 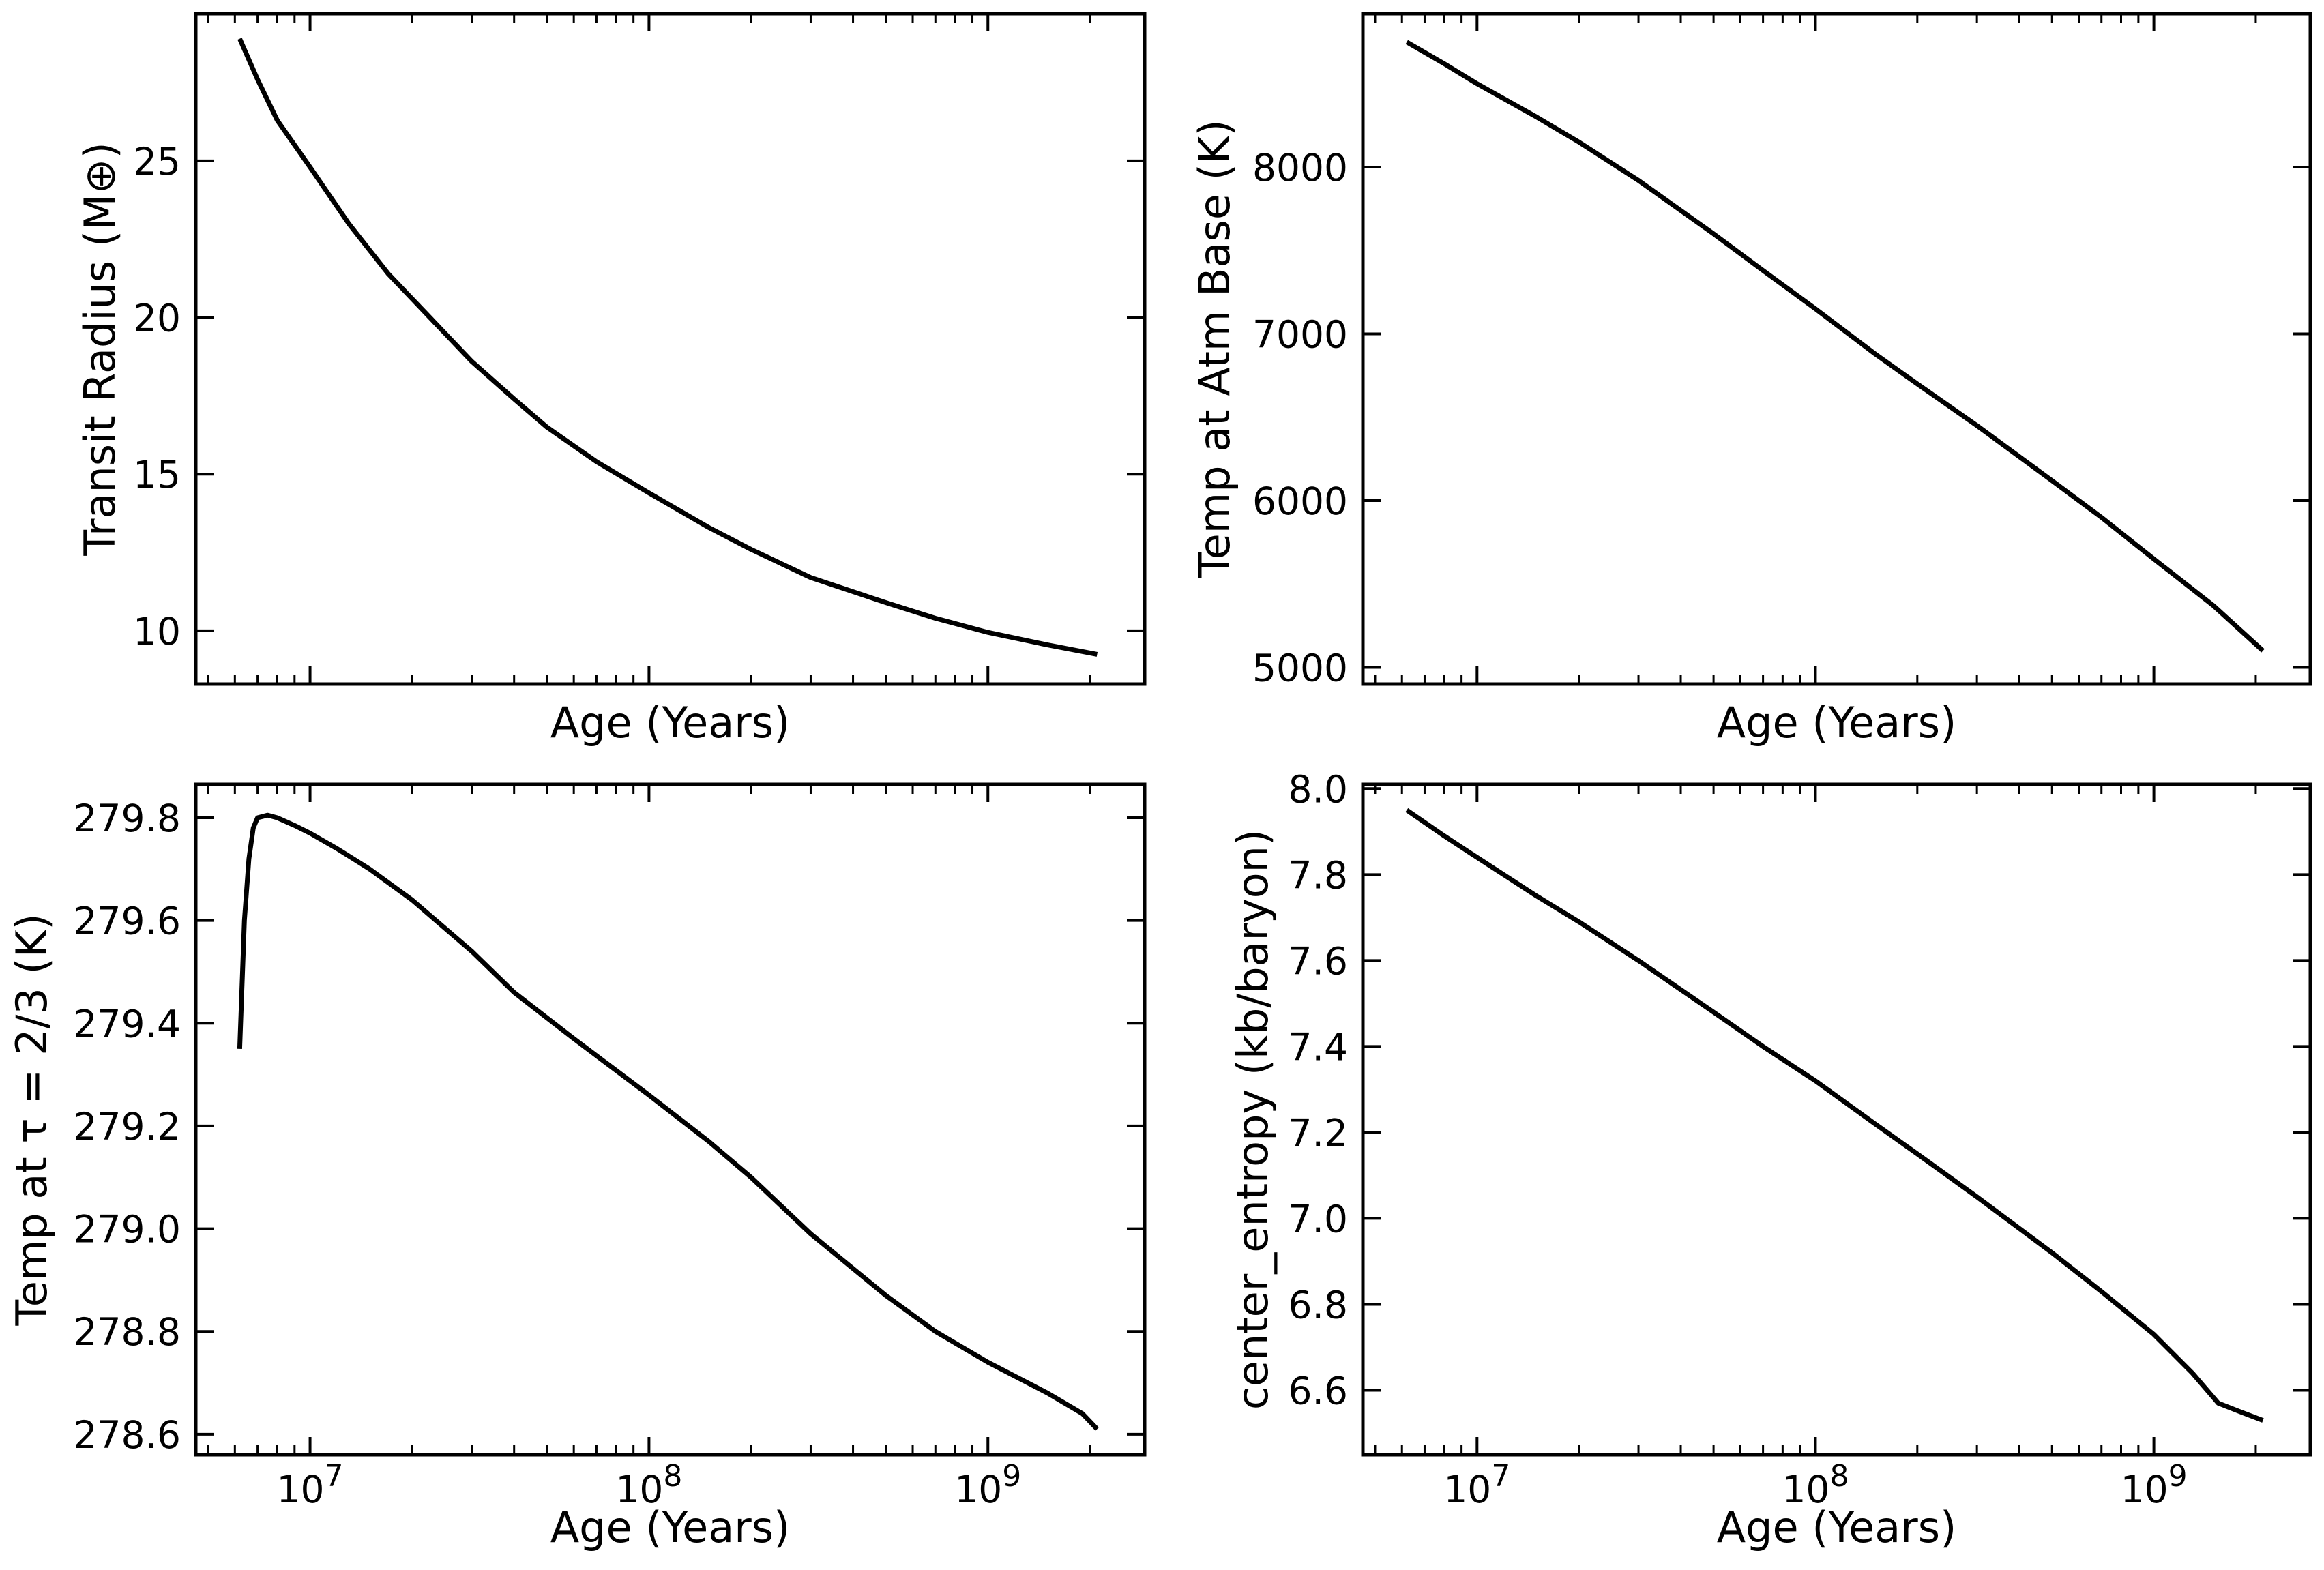 What do you see at coordinates (127, 1435) in the screenshot?
I see `y-tick-label: 278.6` at bounding box center [127, 1435].